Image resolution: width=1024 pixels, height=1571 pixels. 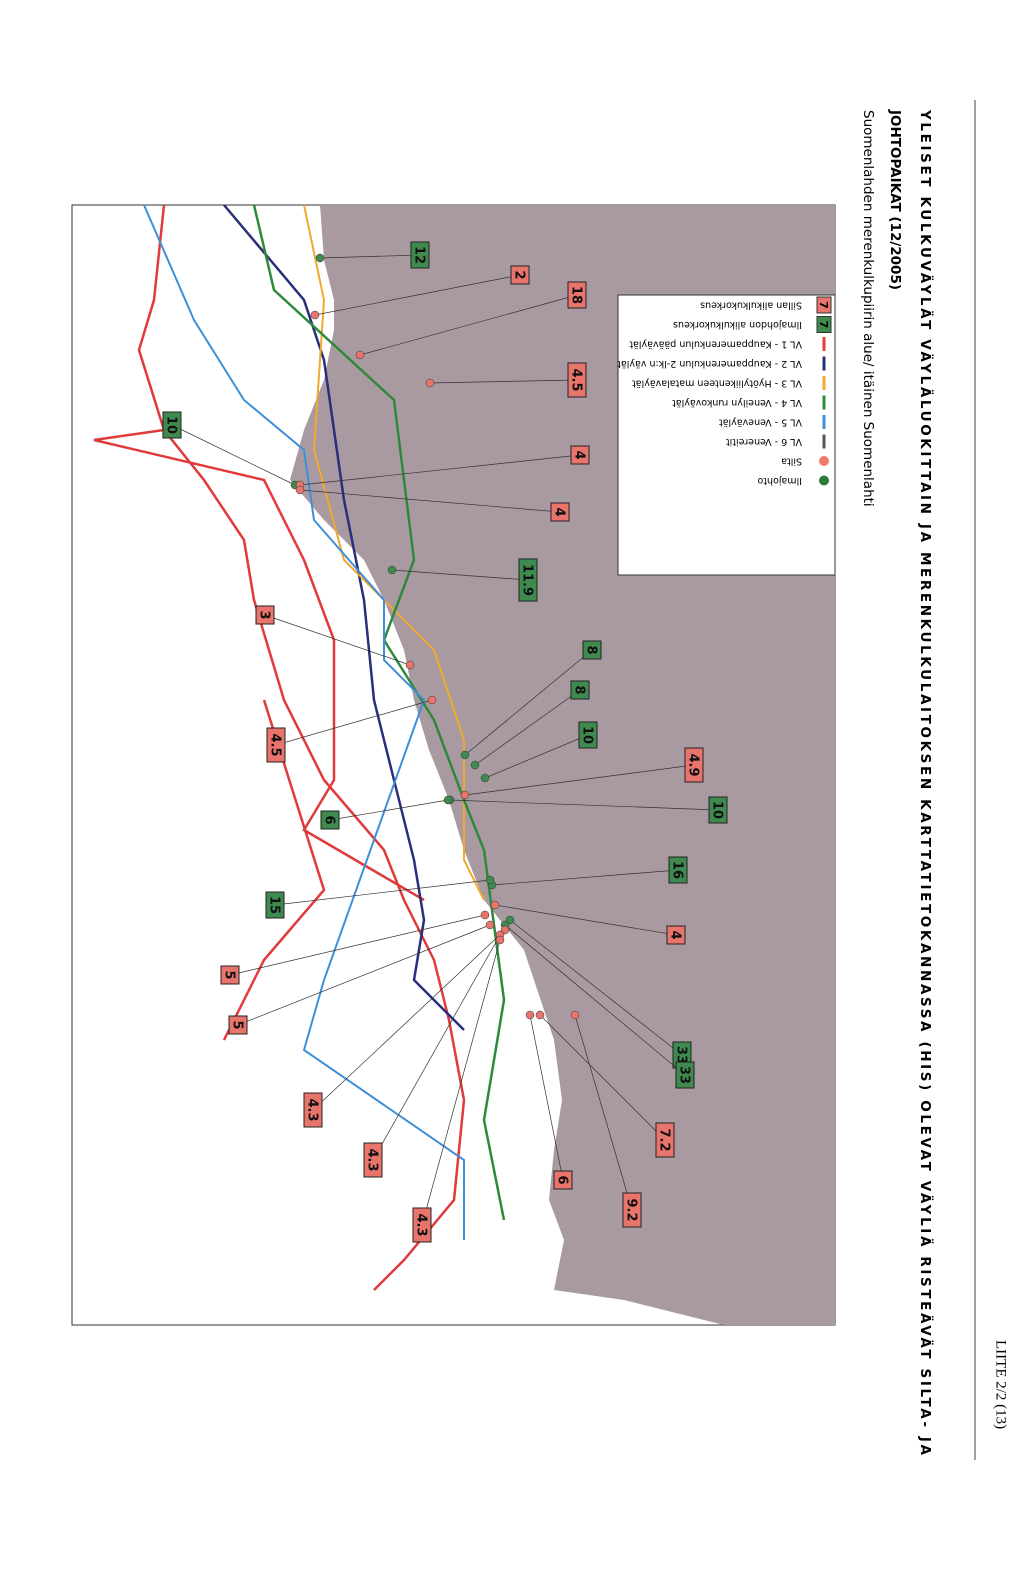 I want to click on clearance-label: 4.9, so click(x=693, y=764).